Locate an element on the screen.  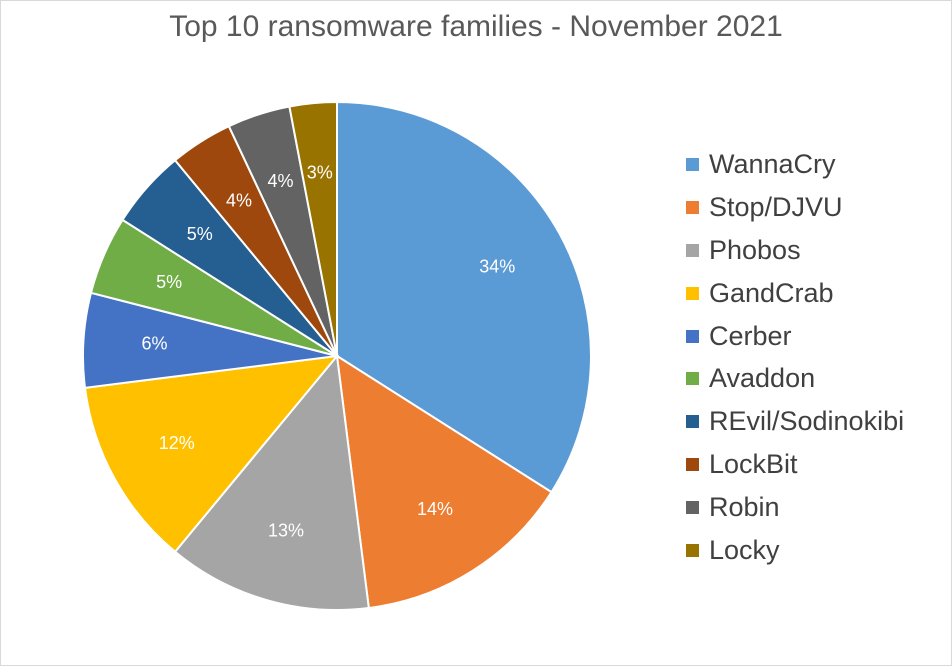
legend-item-gandcrab: GandCrab is located at coordinates (795, 293).